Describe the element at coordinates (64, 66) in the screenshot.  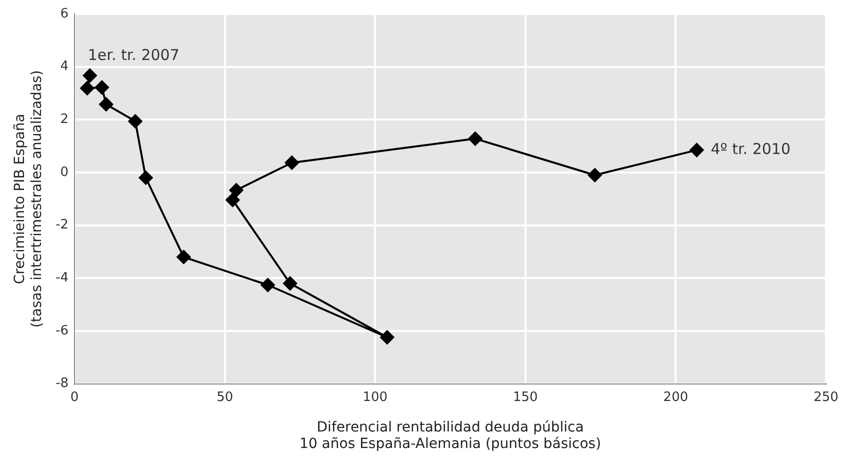
I see `y-tick-label: 4` at that location.